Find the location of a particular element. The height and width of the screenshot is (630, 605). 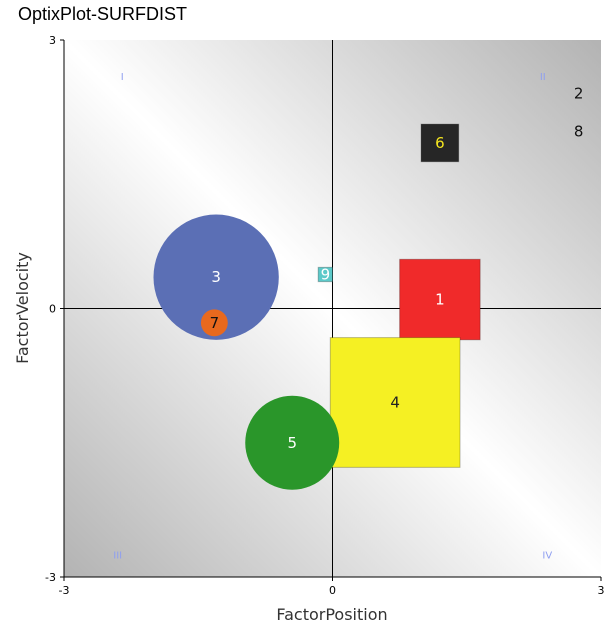

point-6: 6 is located at coordinates (440, 143).